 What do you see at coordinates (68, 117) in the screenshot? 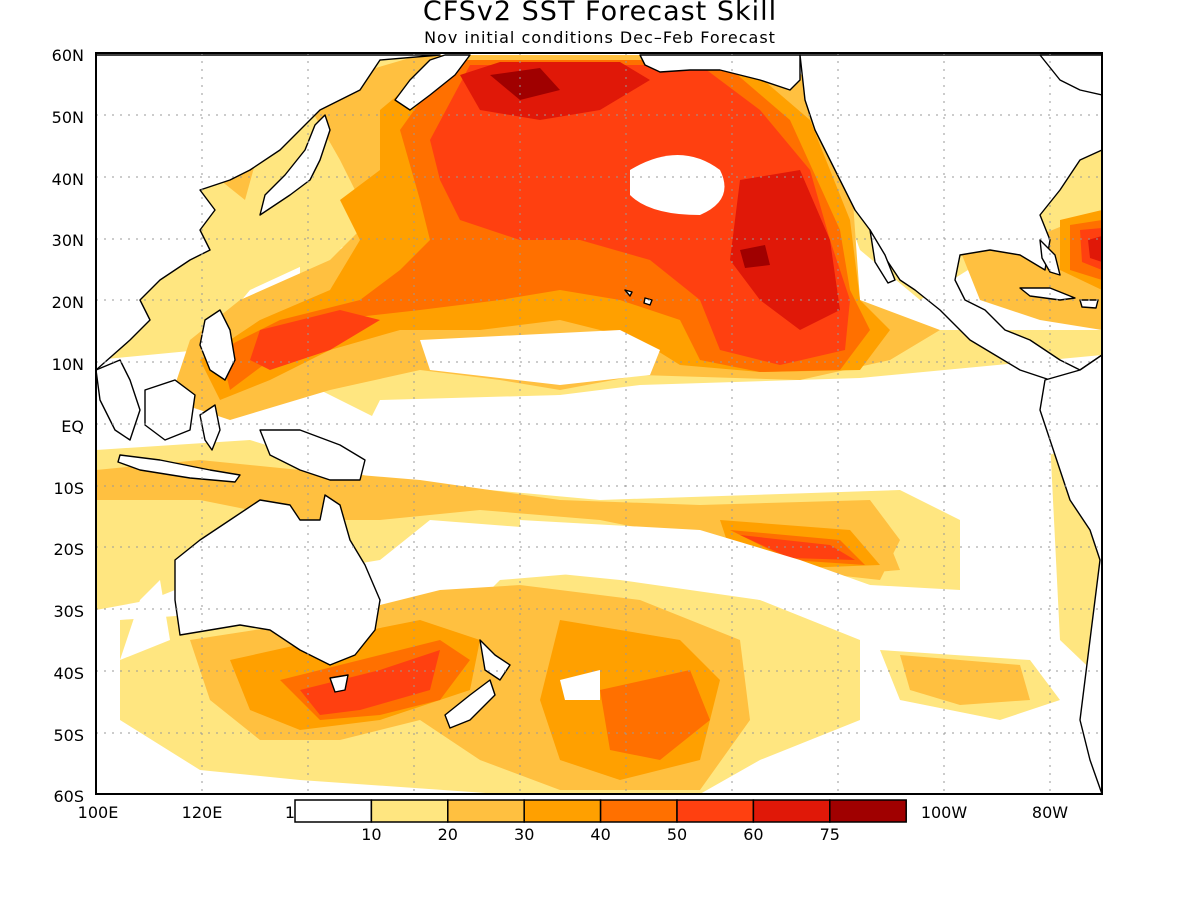
I see `lat-label: 50N` at bounding box center [68, 117].